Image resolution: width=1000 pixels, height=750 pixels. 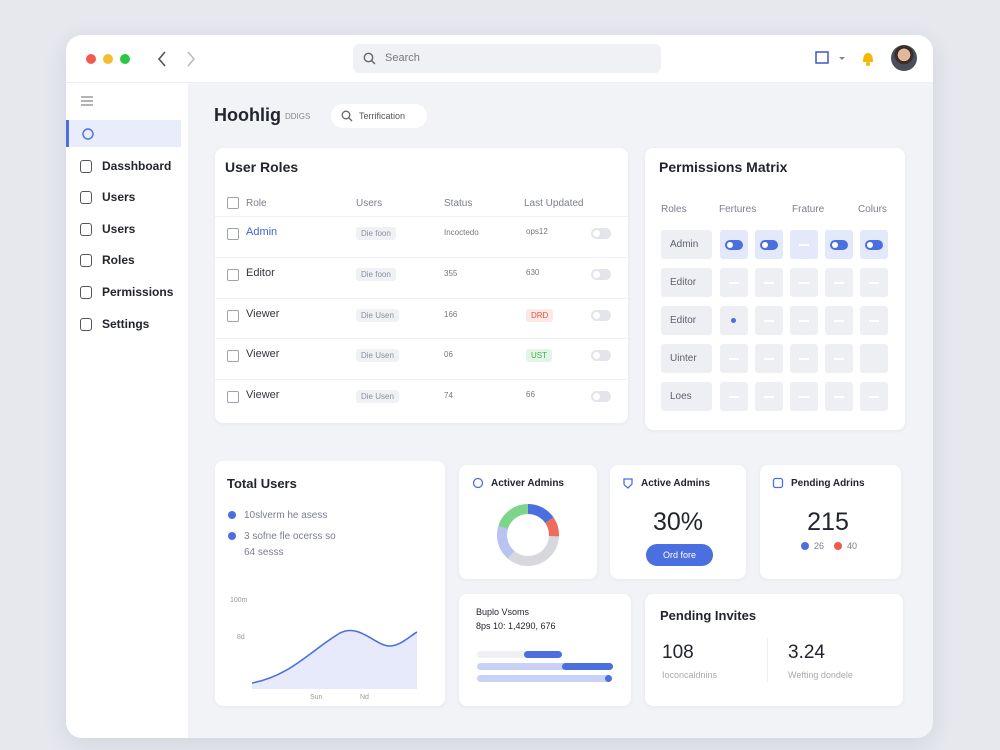 What do you see at coordinates (123, 133) in the screenshot?
I see `active-nav` at bounding box center [123, 133].